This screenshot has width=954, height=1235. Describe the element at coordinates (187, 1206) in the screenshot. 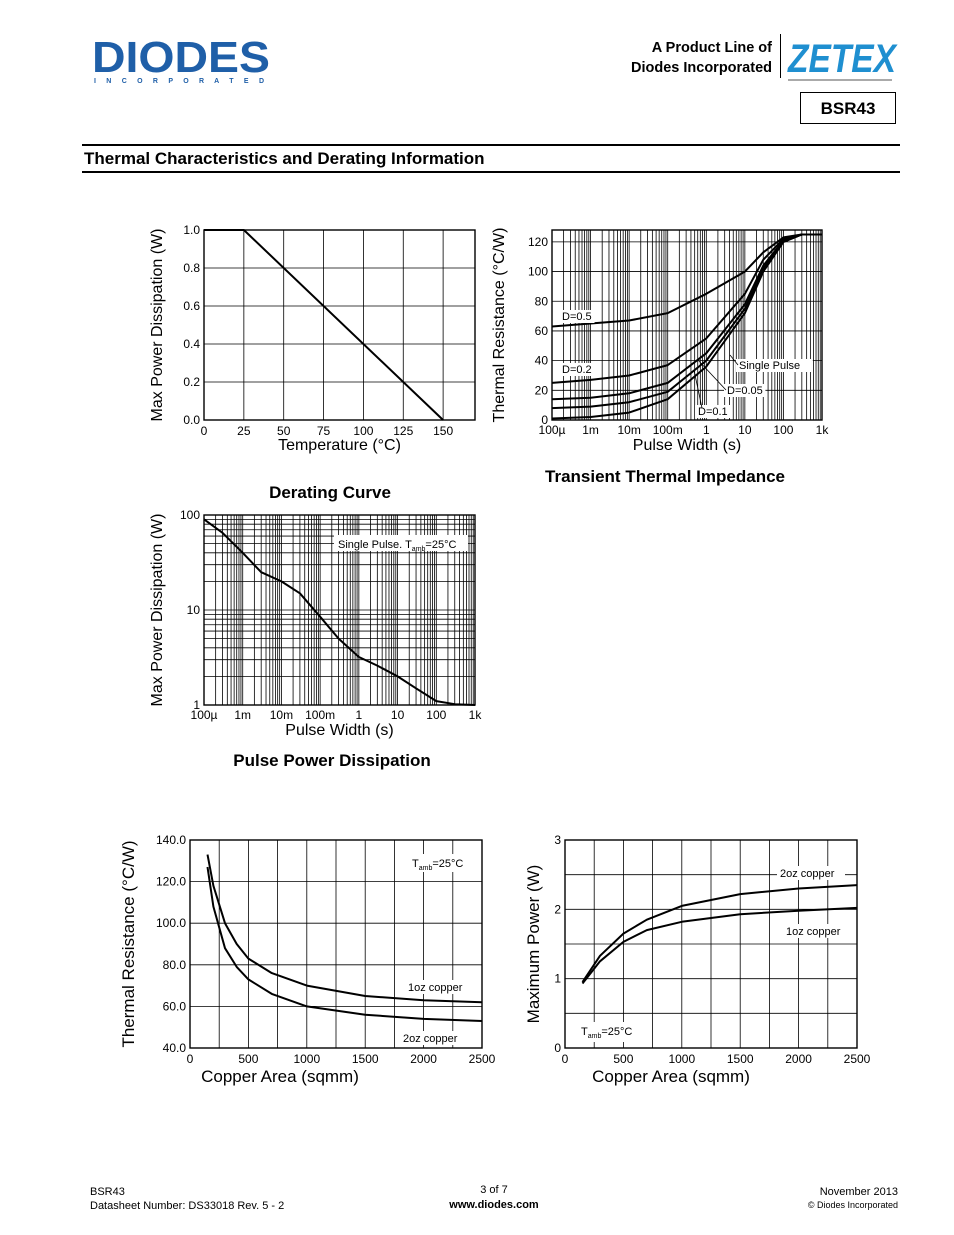

I see `footer-datasheet: Datasheet Number: DS33018 Rev. 5 - 2` at that location.